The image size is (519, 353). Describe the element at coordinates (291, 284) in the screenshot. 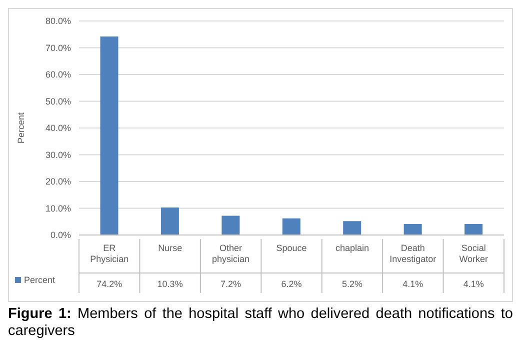

I see `data-label: 6.2%` at that location.